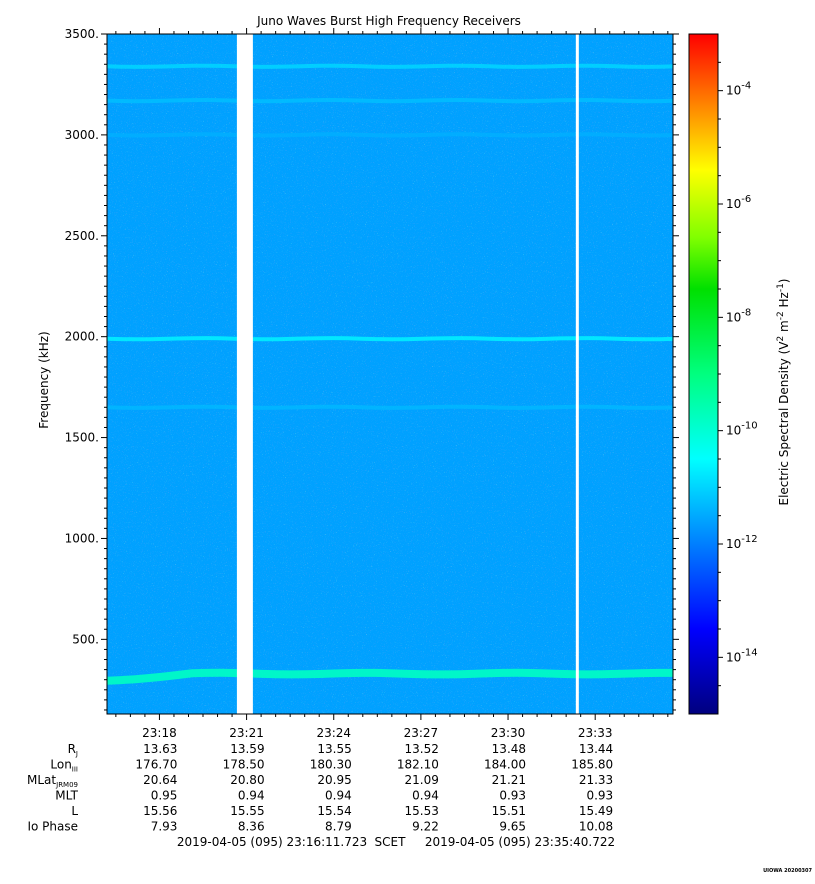 This screenshot has width=815, height=884. I want to click on ephemeris-value: 21.33, so click(596, 780).